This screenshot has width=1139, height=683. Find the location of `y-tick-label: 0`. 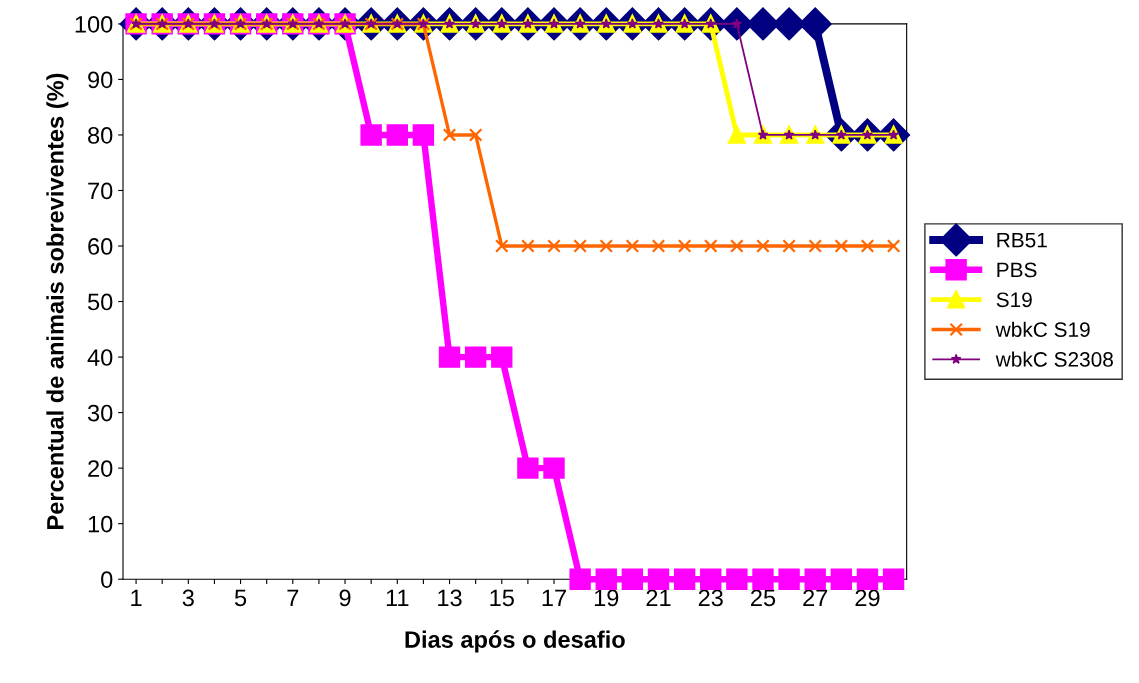

y-tick-label: 0 is located at coordinates (107, 579).